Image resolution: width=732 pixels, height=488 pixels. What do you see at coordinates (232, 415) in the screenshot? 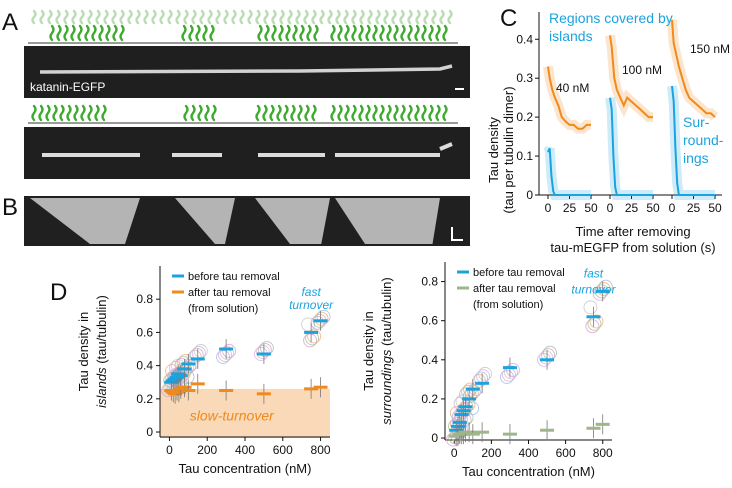
I see `slow-turnover-label: slow-turnover` at bounding box center [232, 415].